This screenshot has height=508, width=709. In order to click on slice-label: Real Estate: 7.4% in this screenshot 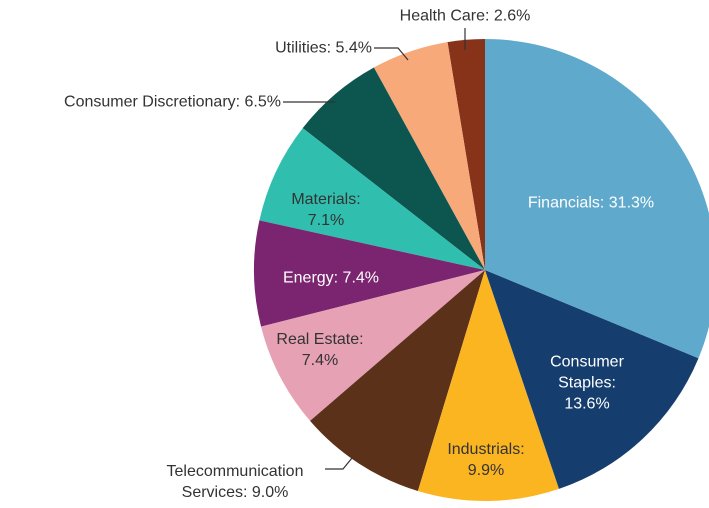, I will do `click(320, 350)`.